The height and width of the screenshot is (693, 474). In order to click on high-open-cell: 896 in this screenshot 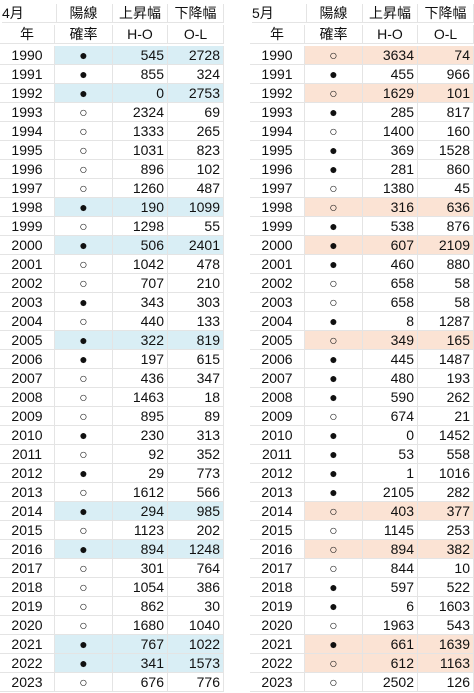, I will do `click(140, 169)`.